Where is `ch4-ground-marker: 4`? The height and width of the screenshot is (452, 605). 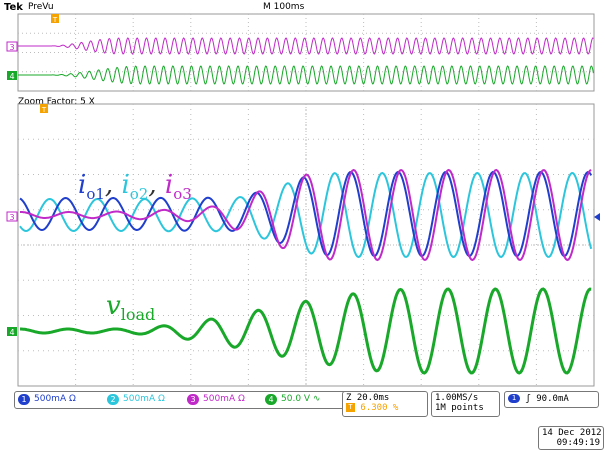
ch4-ground-marker: 4 is located at coordinates (12, 332).